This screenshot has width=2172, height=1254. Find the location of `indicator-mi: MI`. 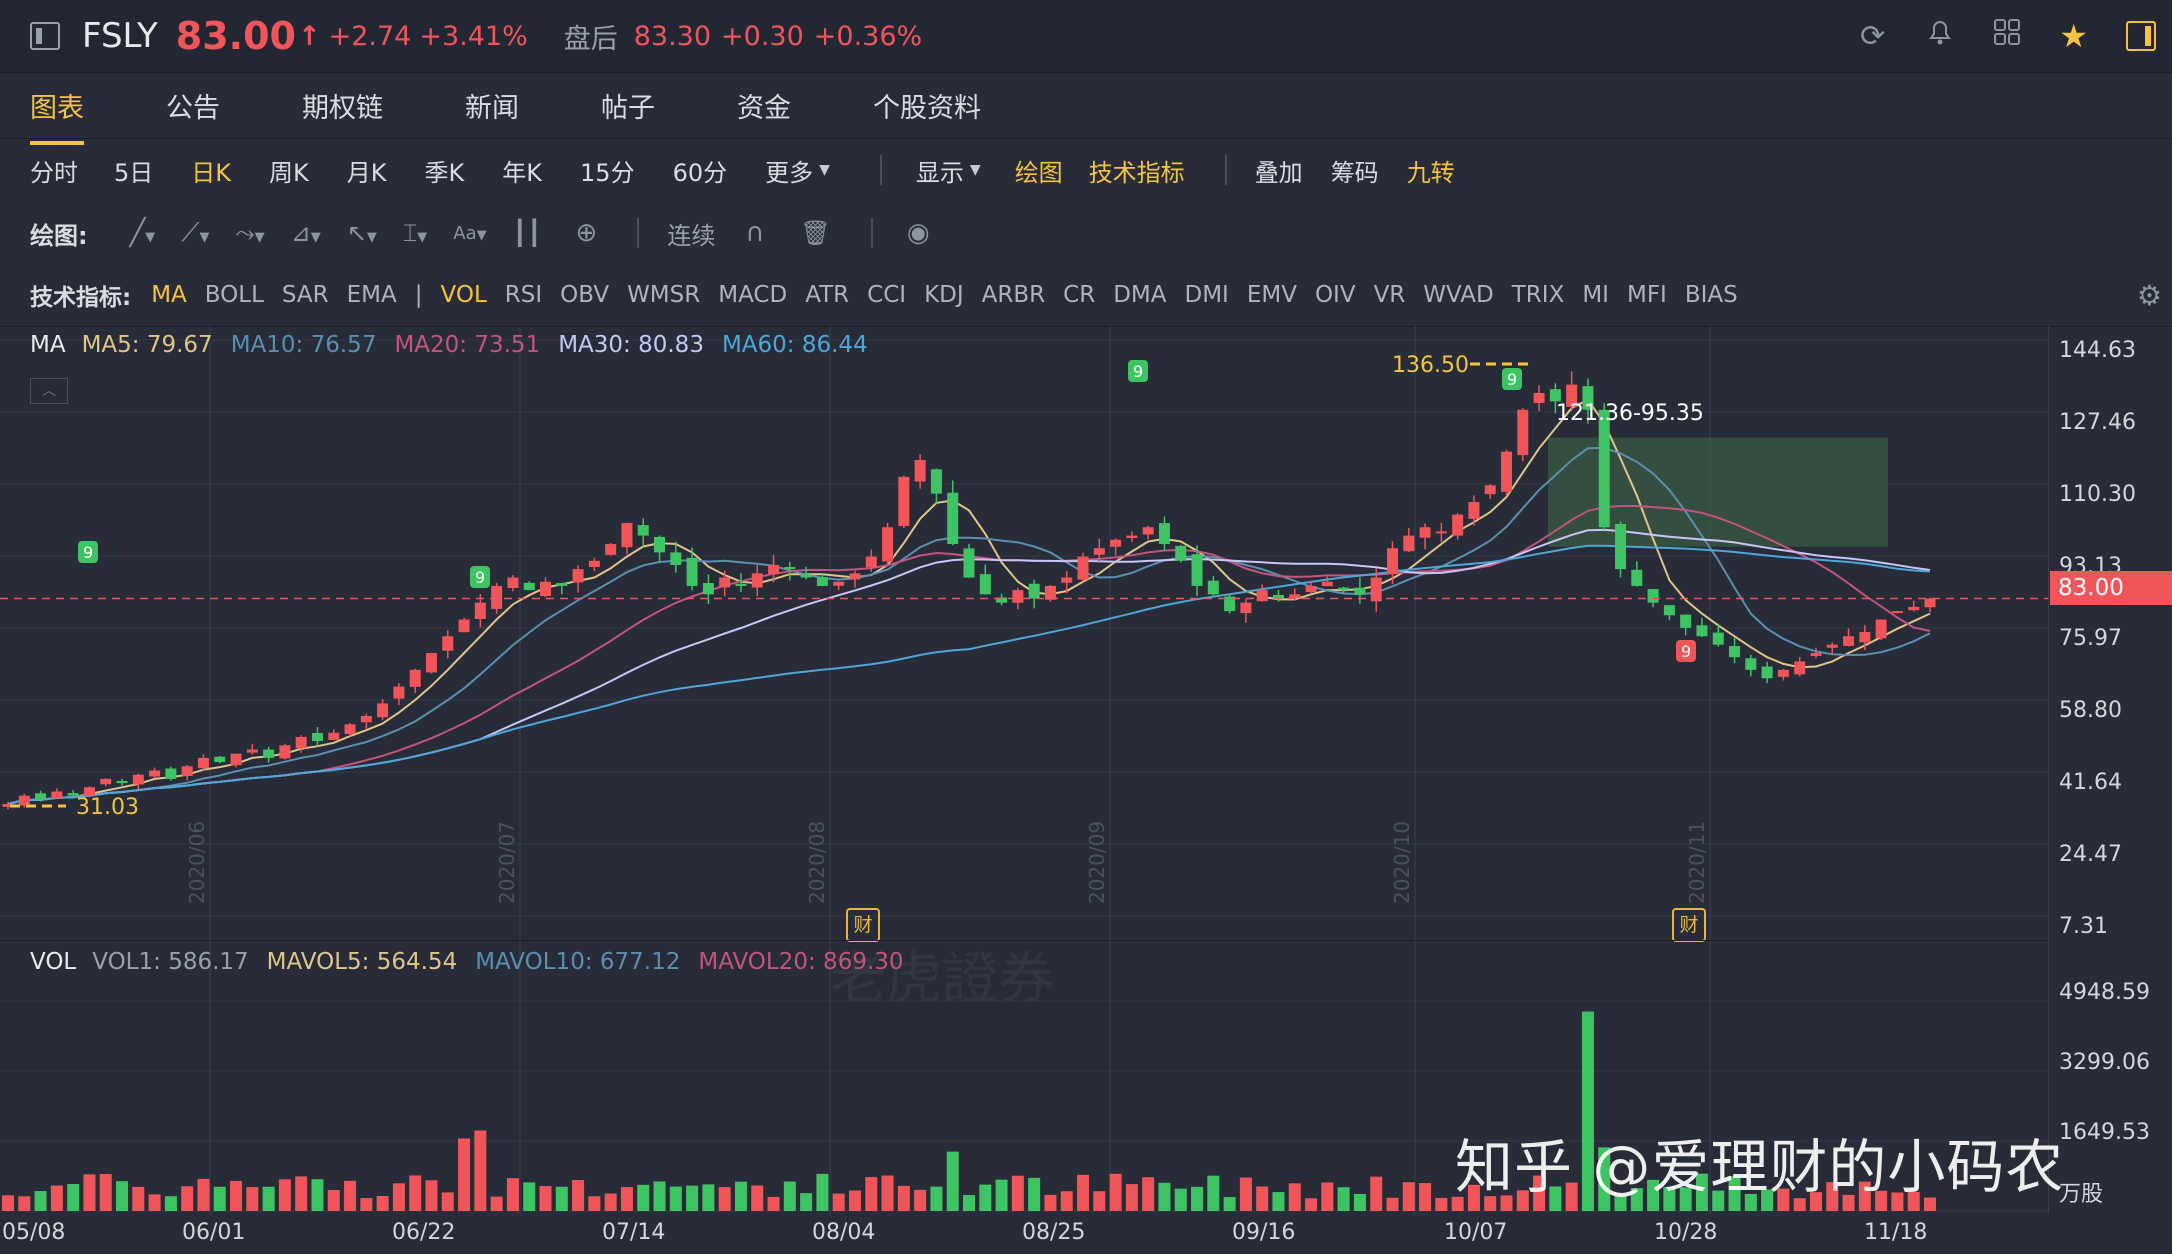

indicator-mi: MI is located at coordinates (1595, 295).